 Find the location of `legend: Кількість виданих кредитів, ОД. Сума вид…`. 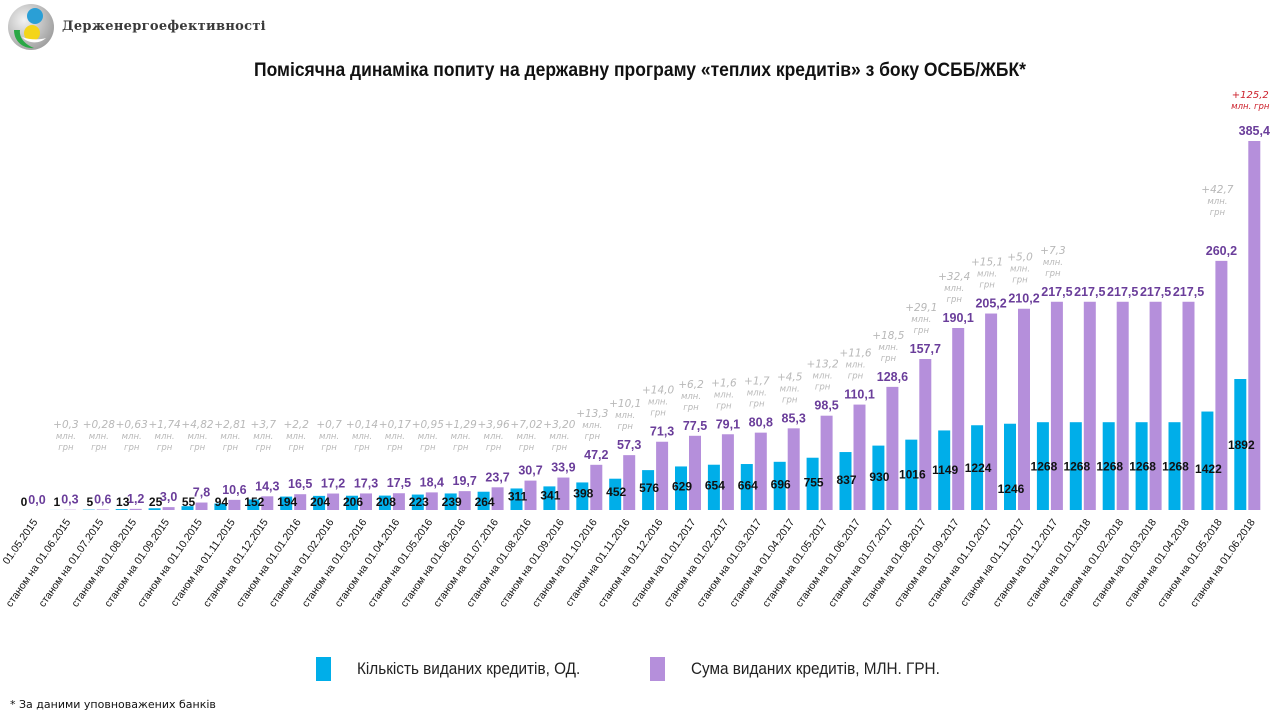

legend: Кількість виданих кредитів, ОД. Сума вид… is located at coordinates (640, 672).